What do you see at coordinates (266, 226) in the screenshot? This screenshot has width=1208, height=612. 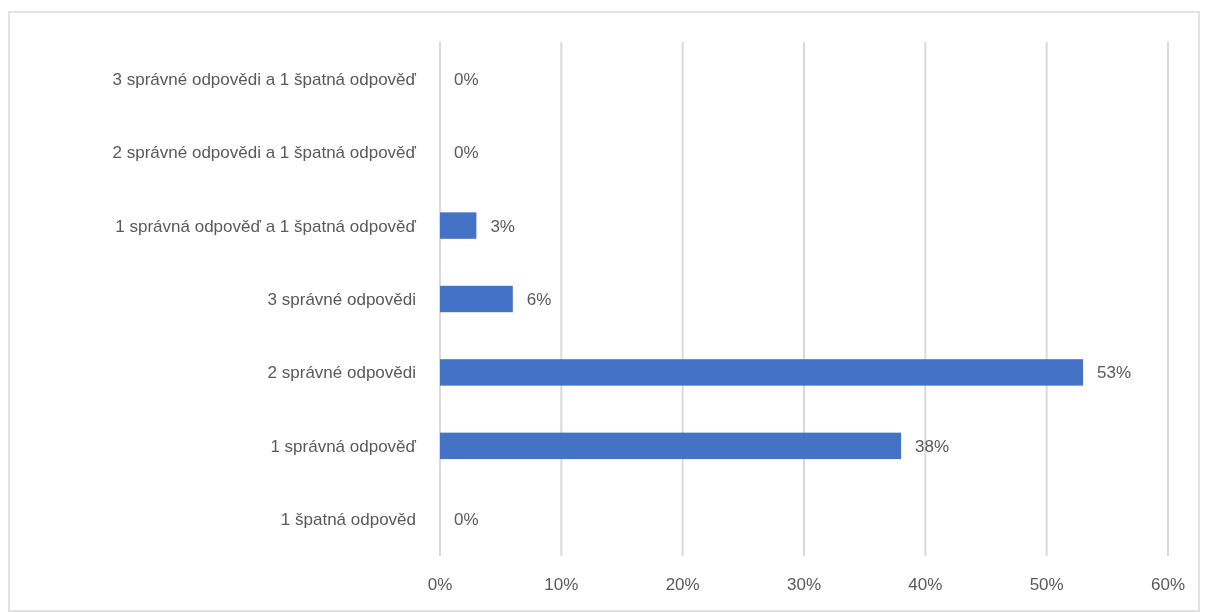 I see `y-tick-label: 1 správná odpověď a 1 špatná odpověď` at bounding box center [266, 226].